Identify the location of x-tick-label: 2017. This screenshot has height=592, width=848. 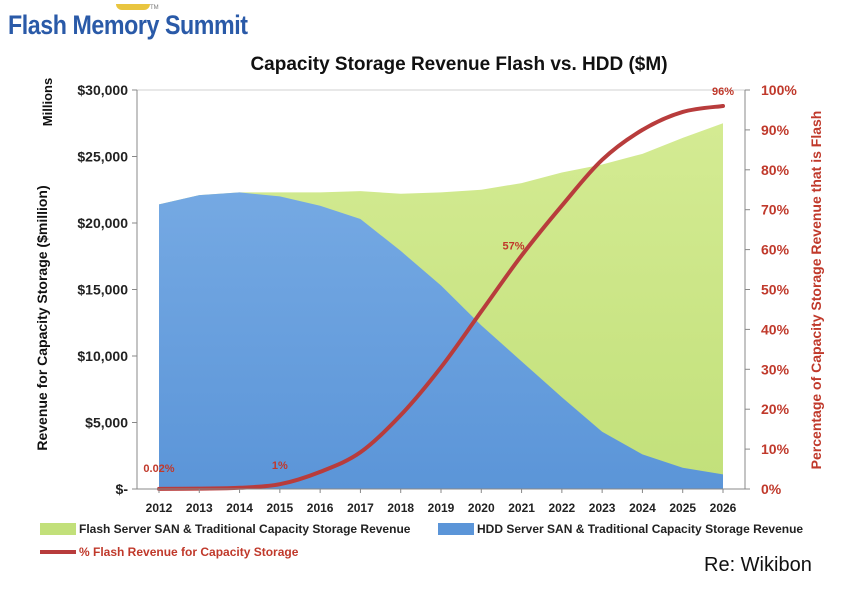
(360, 508).